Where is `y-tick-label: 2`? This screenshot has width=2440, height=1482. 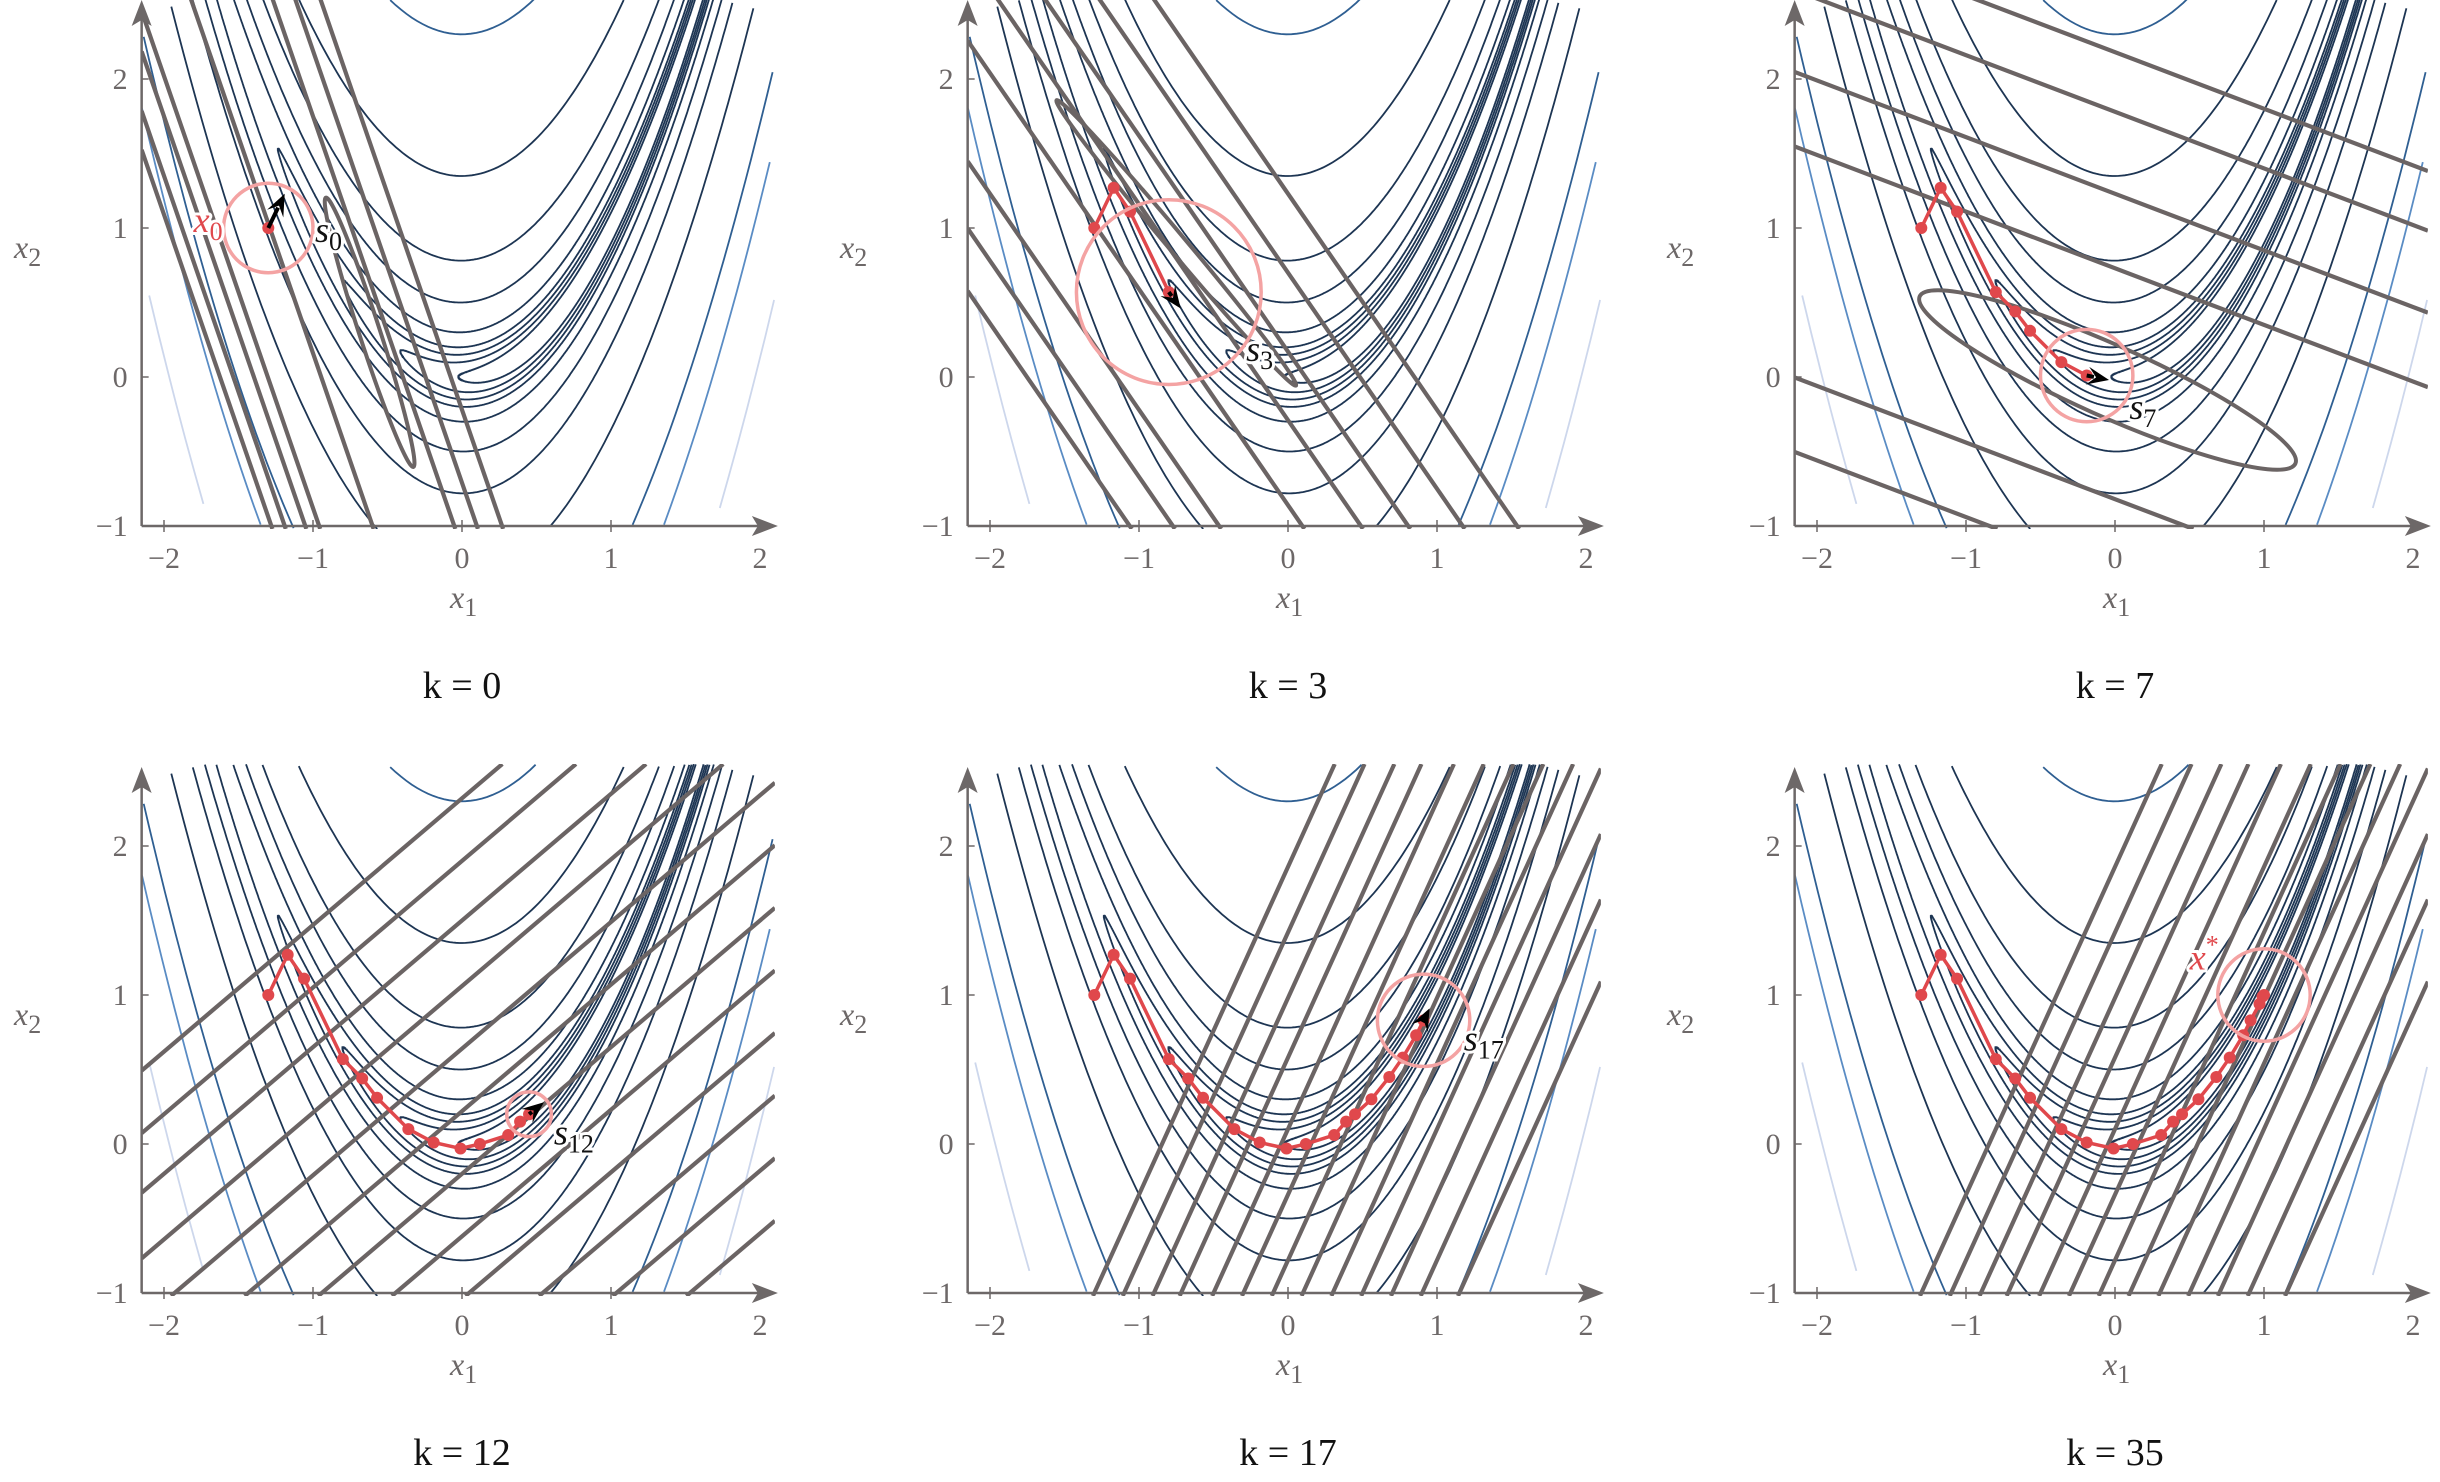 y-tick-label: 2 is located at coordinates (946, 79).